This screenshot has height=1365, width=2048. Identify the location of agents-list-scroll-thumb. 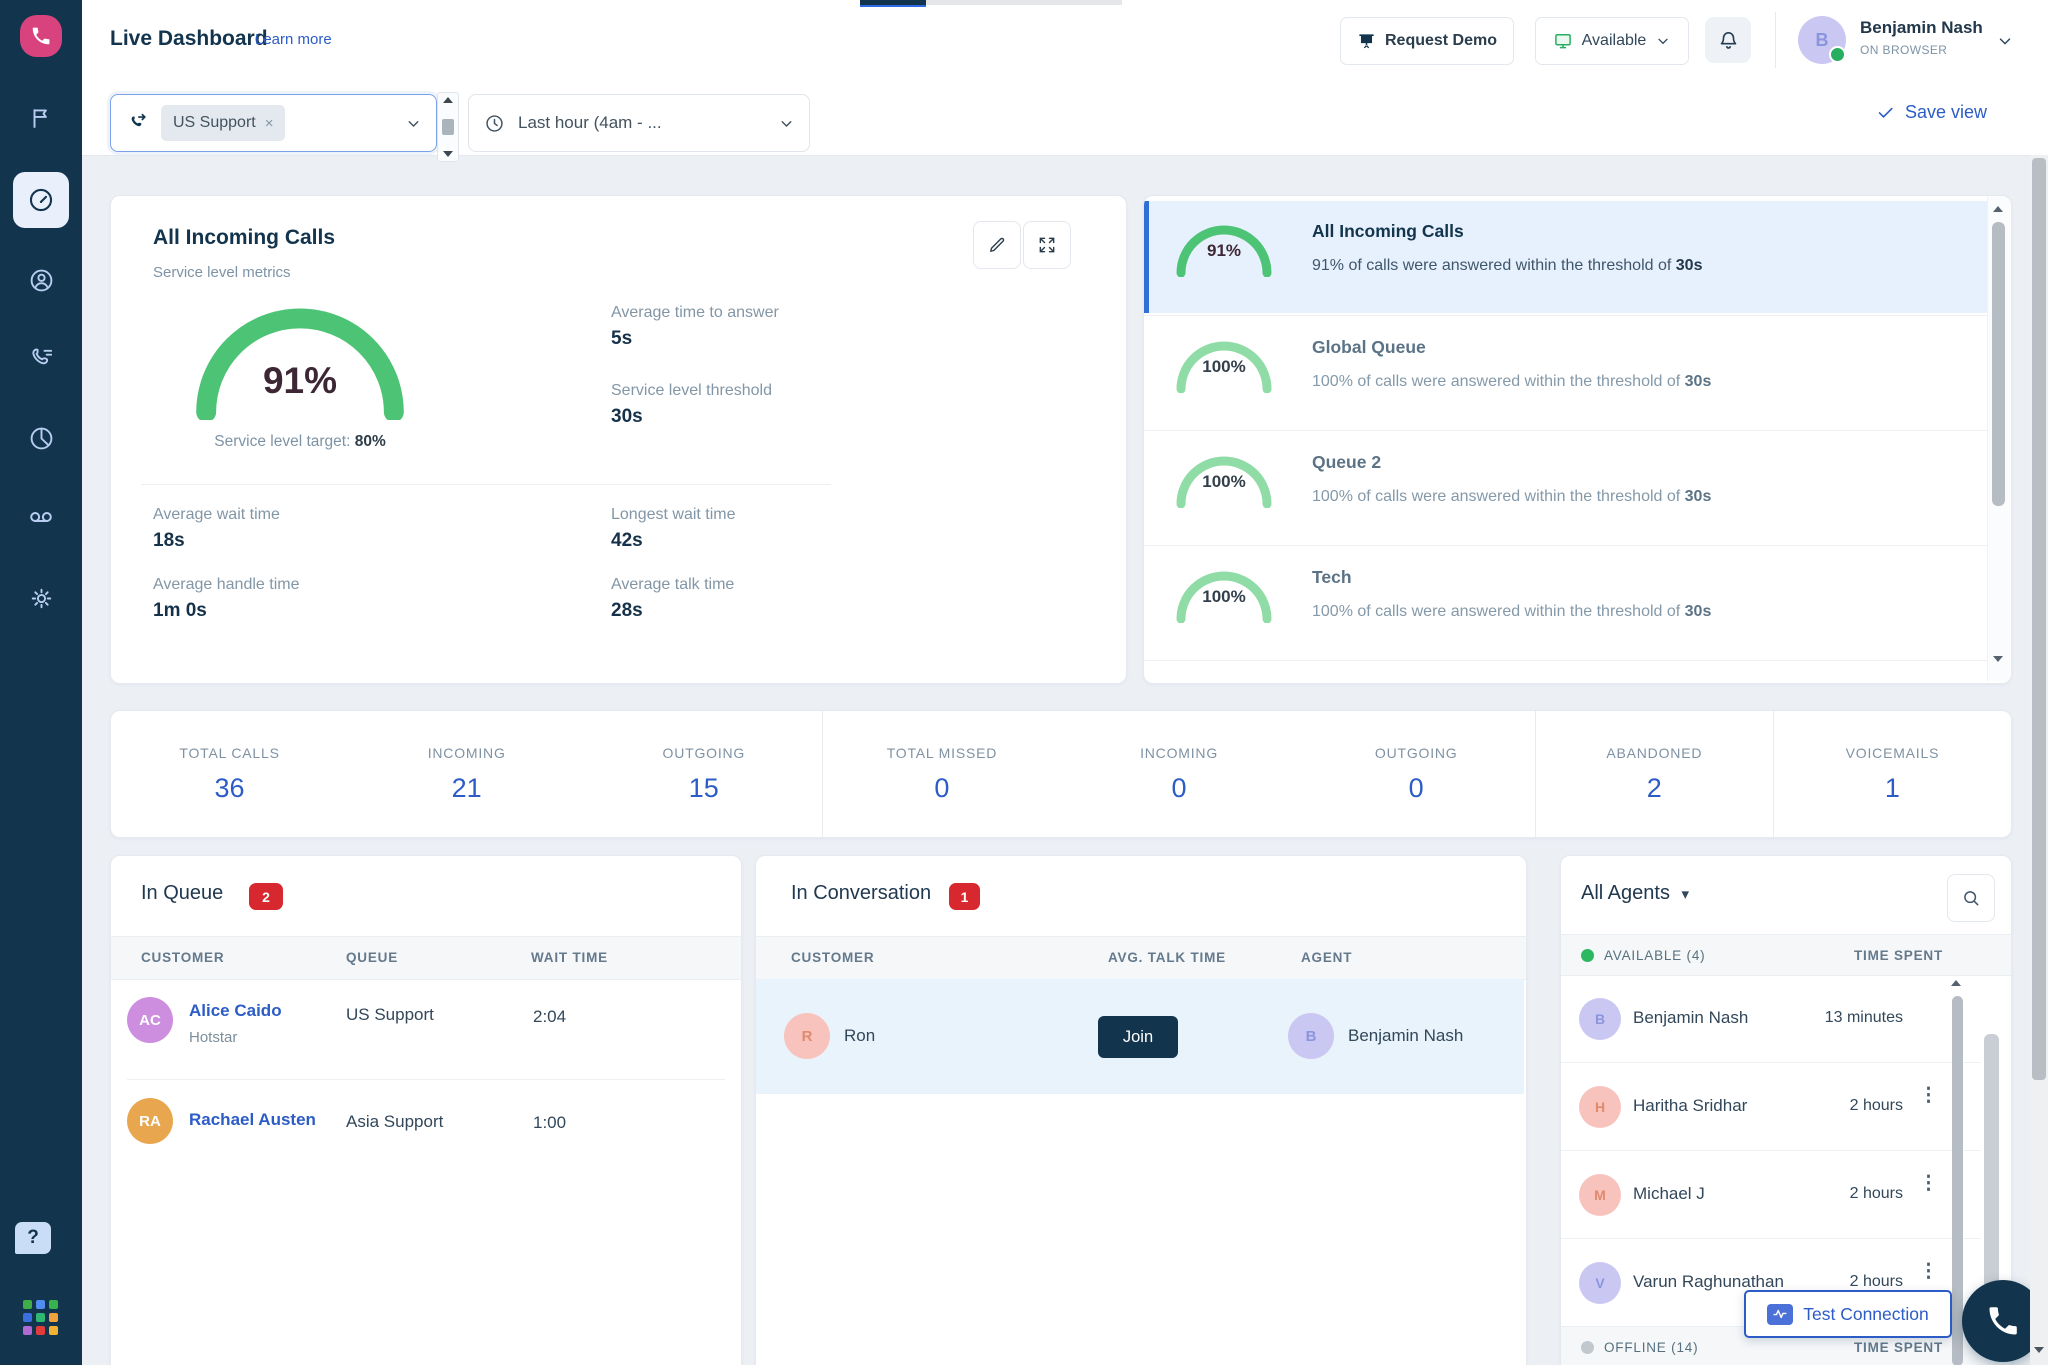
(1957, 1180).